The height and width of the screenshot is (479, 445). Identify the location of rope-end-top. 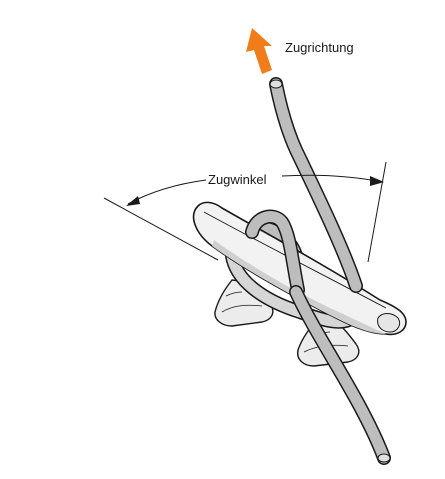
(276, 84).